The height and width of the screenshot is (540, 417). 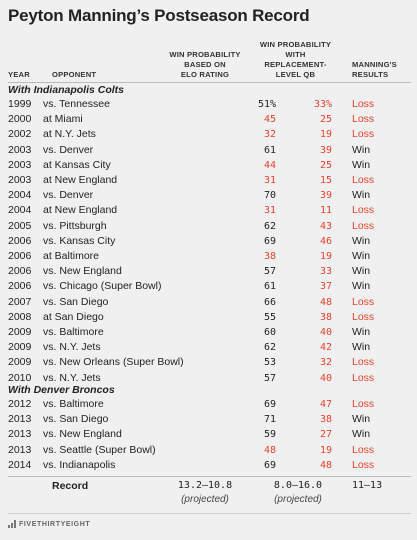 I want to click on table-row: 2004 vs. Denver 70 39 Win, so click(x=208, y=195).